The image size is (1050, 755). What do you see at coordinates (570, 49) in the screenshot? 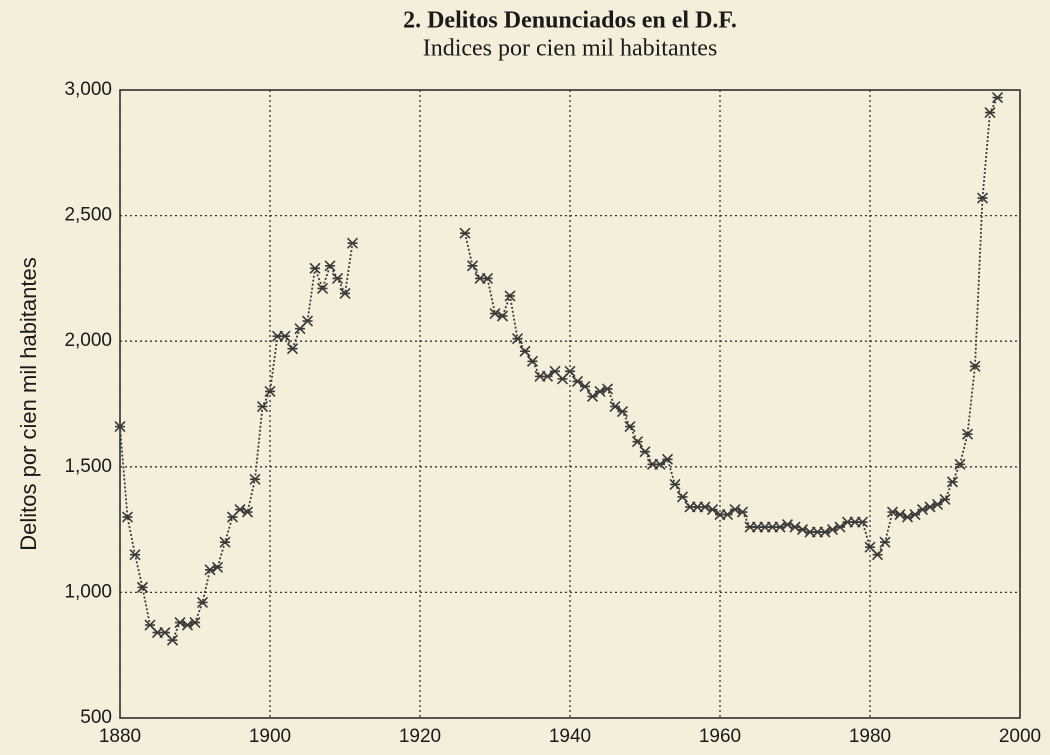
I see `chart-subtitle: Indices por cien mil habitantes` at bounding box center [570, 49].